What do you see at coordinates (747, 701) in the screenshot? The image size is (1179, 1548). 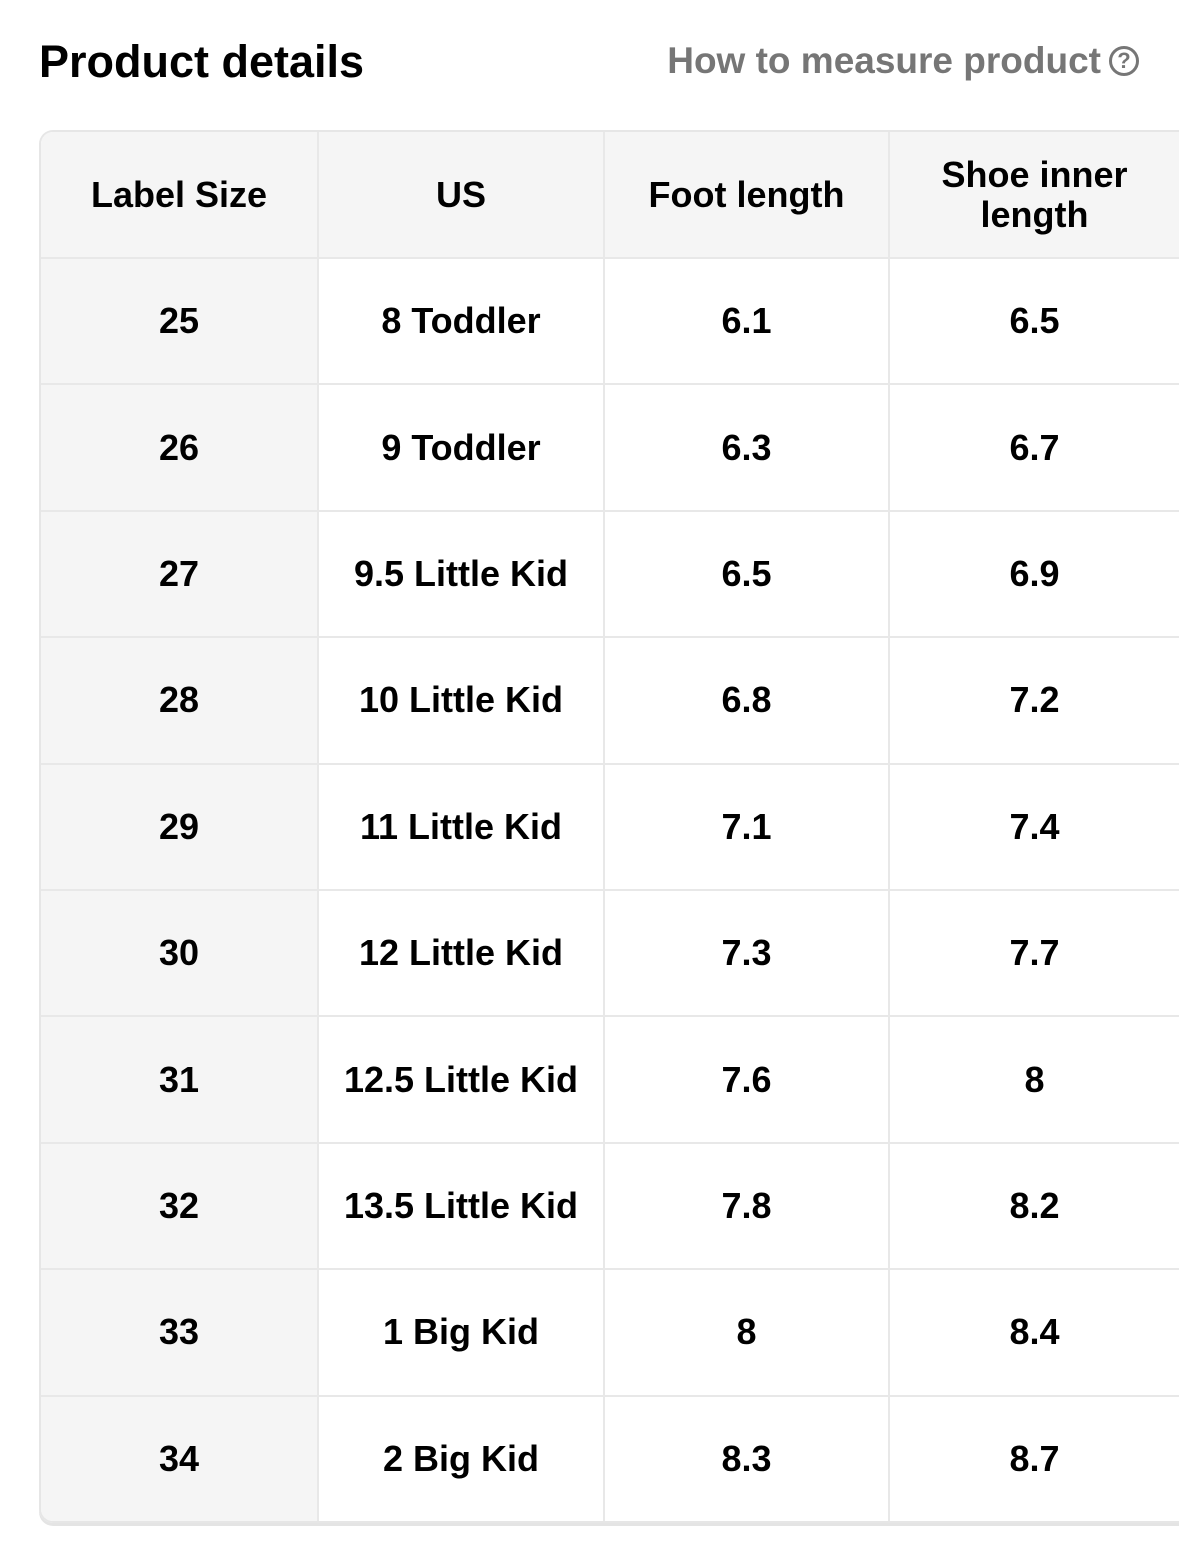 I see `table-cell: 6.8` at bounding box center [747, 701].